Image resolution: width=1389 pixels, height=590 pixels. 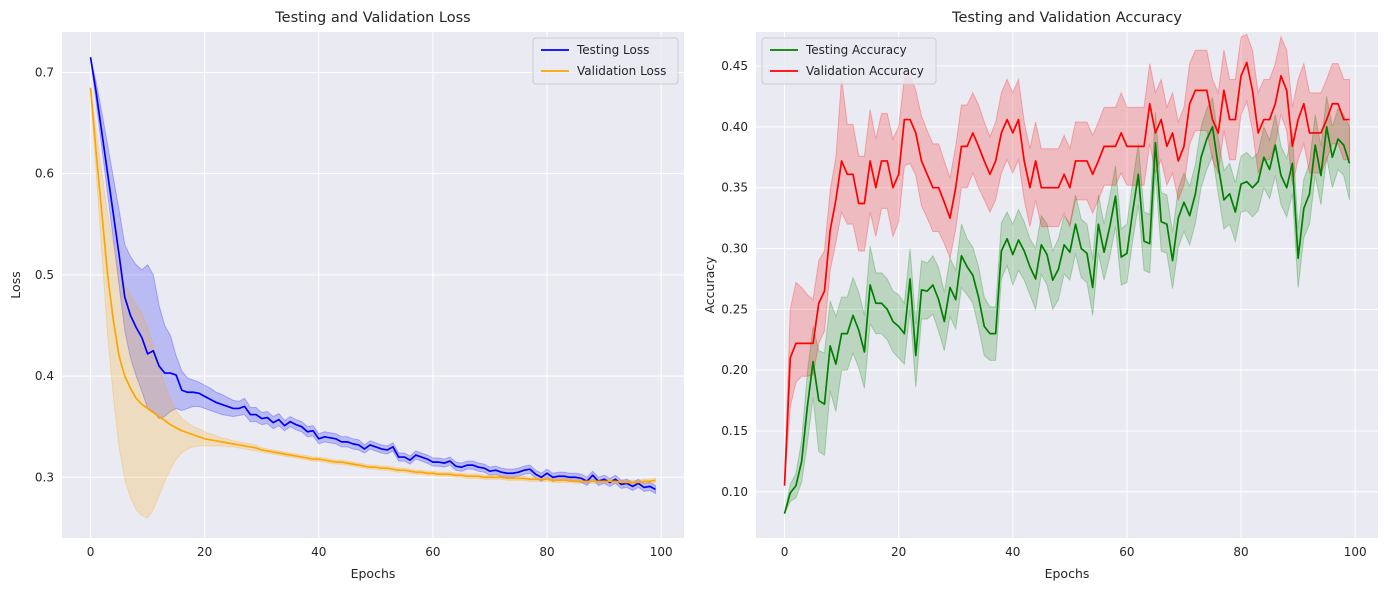 What do you see at coordinates (372, 18) in the screenshot?
I see `chart-title: Testing and Validation Loss` at bounding box center [372, 18].